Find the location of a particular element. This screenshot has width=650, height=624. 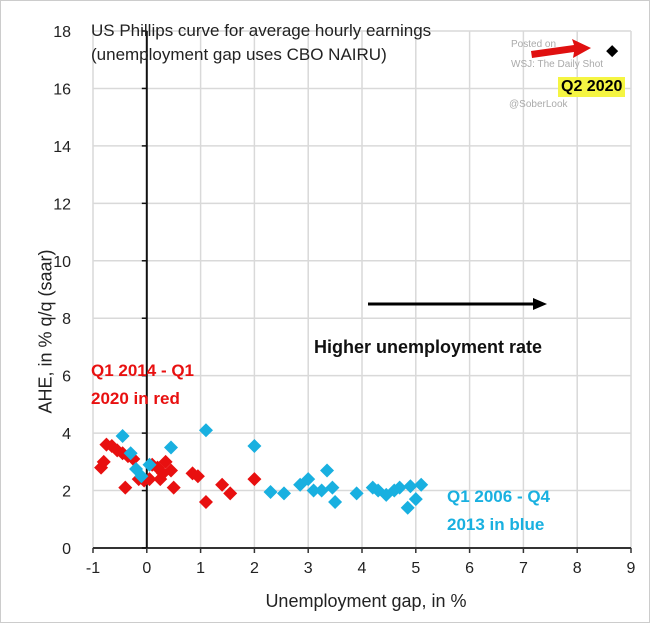

x-tick-label: 3 is located at coordinates (308, 568).